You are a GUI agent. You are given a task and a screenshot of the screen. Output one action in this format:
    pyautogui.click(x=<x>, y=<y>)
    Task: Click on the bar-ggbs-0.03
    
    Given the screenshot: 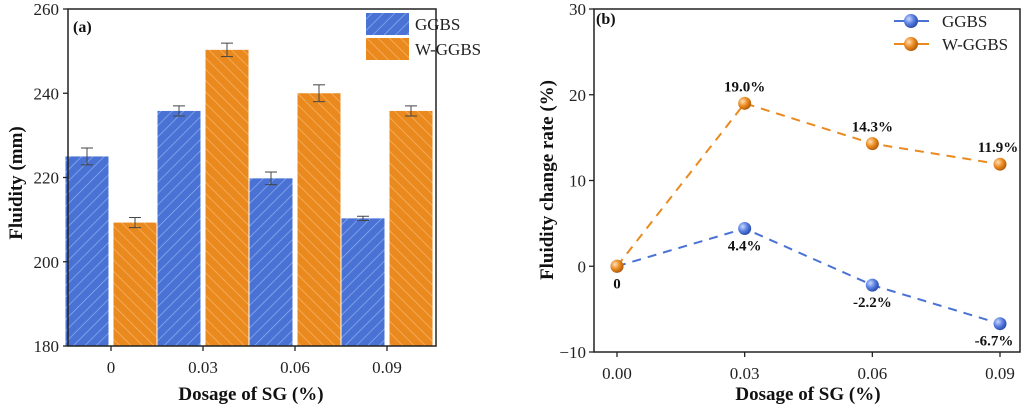 What is the action you would take?
    pyautogui.click(x=179, y=228)
    